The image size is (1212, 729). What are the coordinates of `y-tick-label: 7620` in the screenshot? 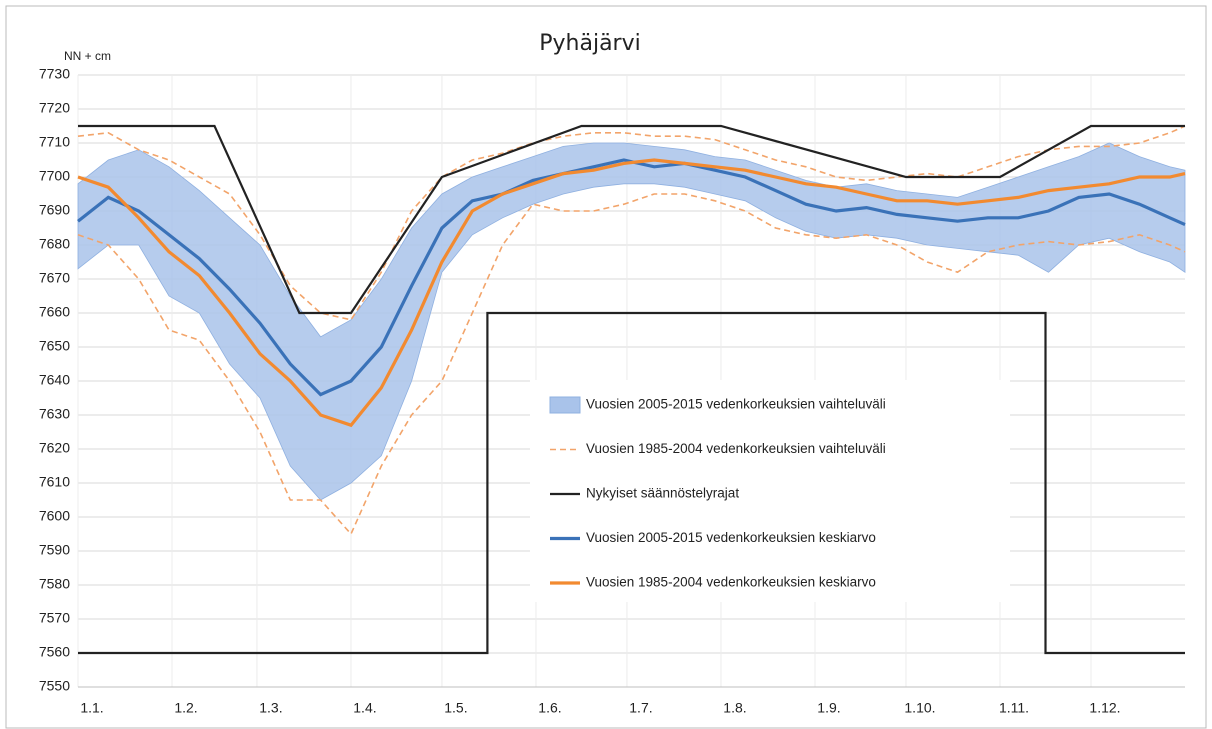 It's located at (54, 448).